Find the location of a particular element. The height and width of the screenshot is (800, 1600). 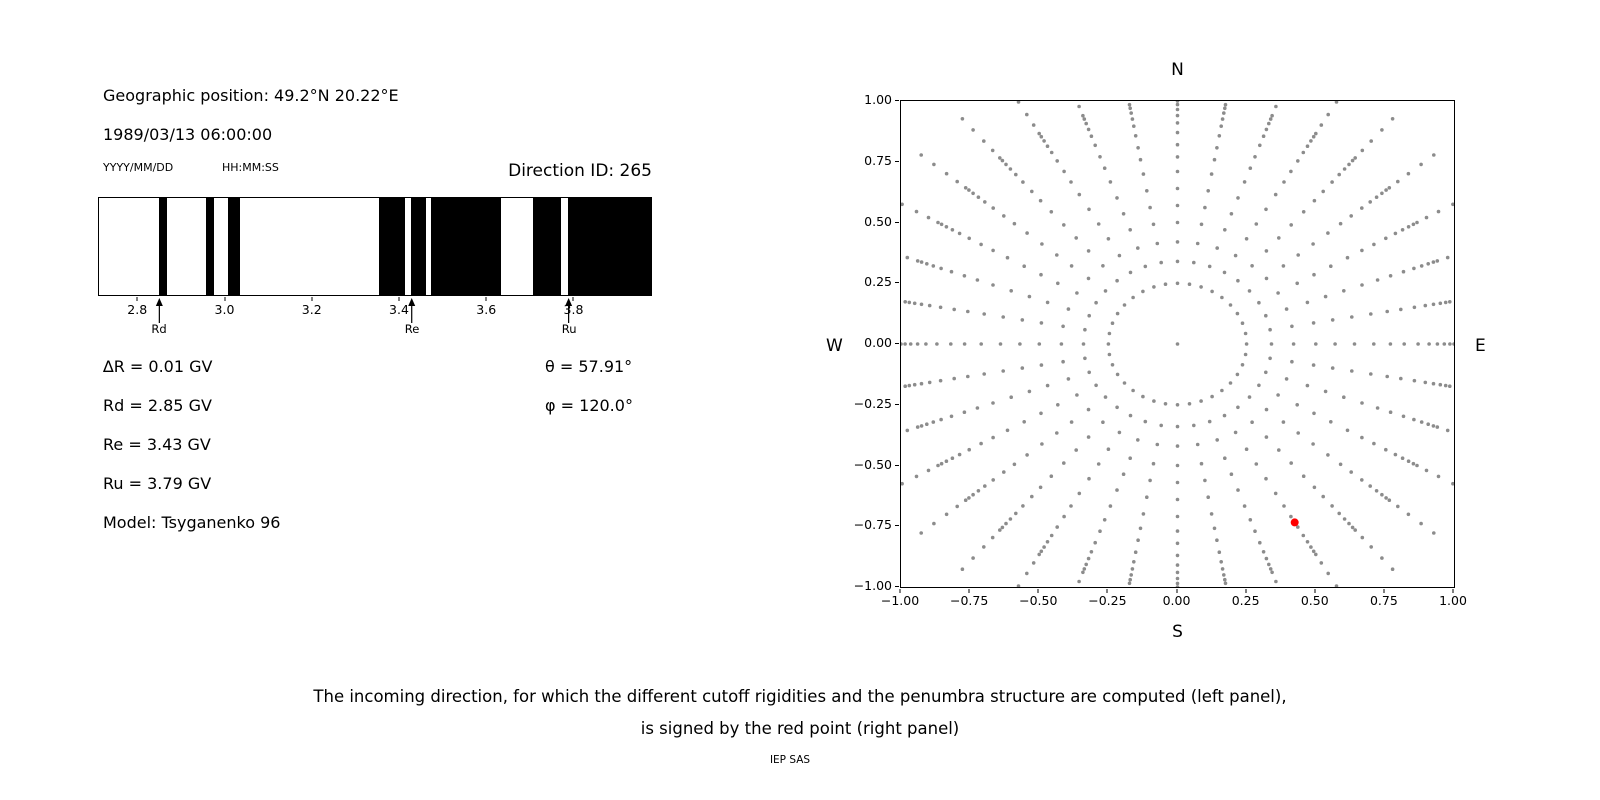

cutoff-marker-label: Ru is located at coordinates (569, 329).